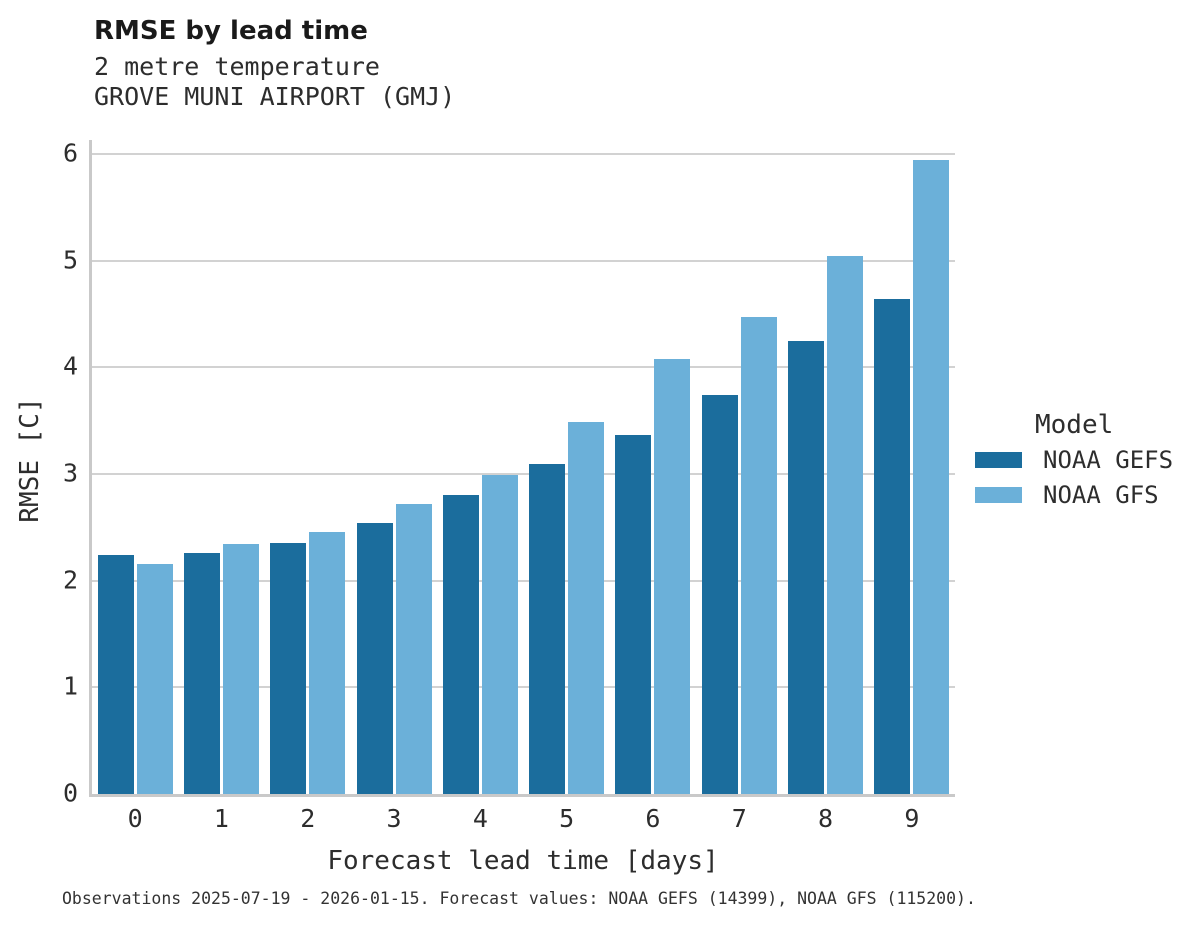 This screenshot has width=1195, height=928. I want to click on y-tick-label-1: 1, so click(70, 686).